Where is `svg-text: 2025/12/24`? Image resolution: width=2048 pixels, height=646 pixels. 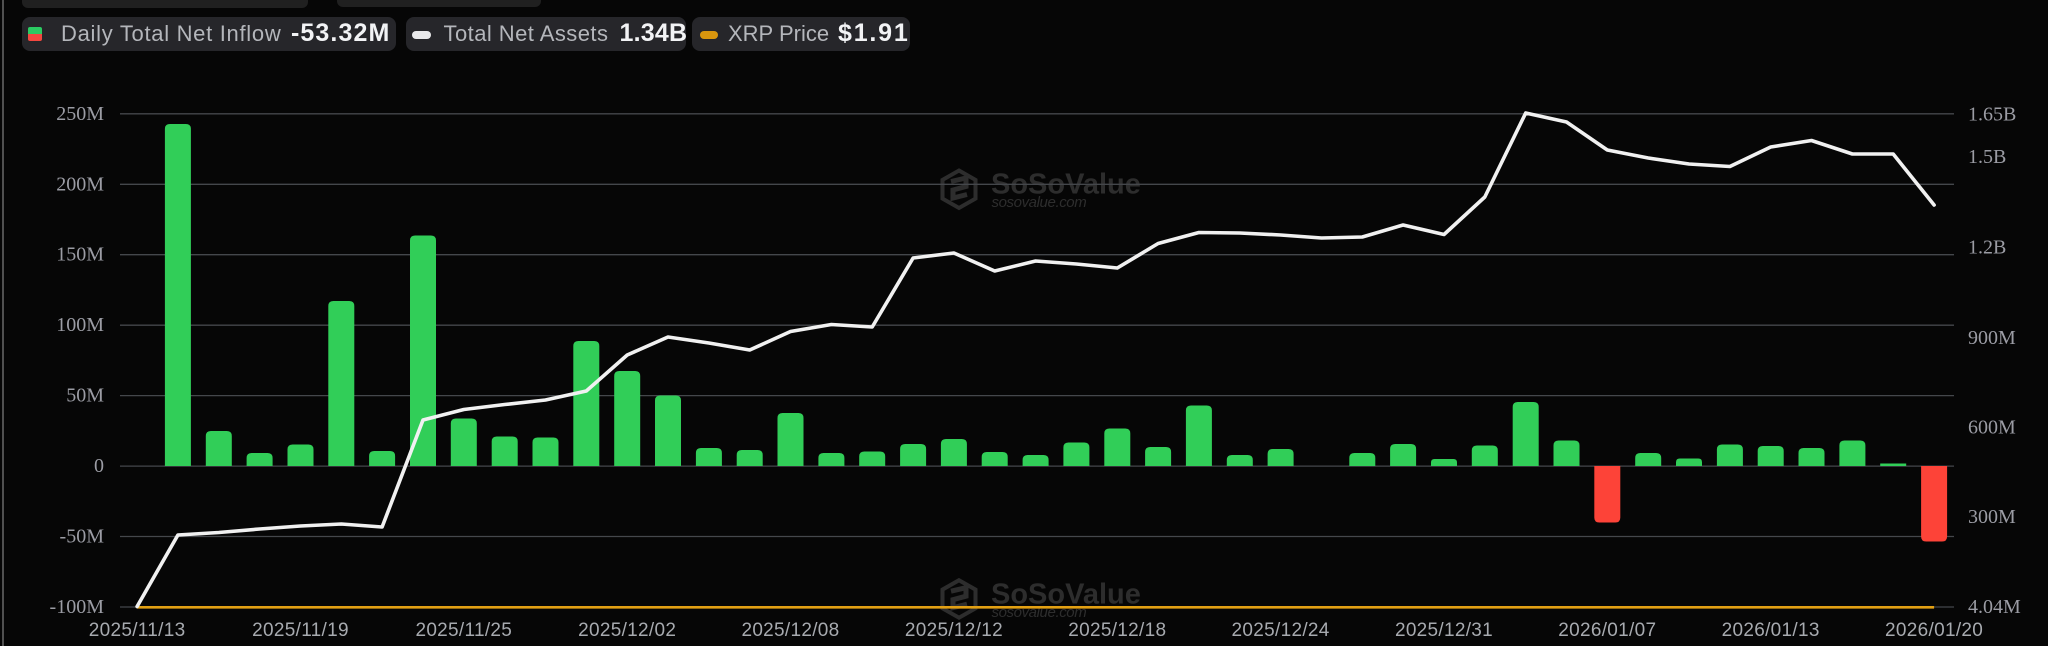
svg-text: 2025/12/24 is located at coordinates (1281, 630).